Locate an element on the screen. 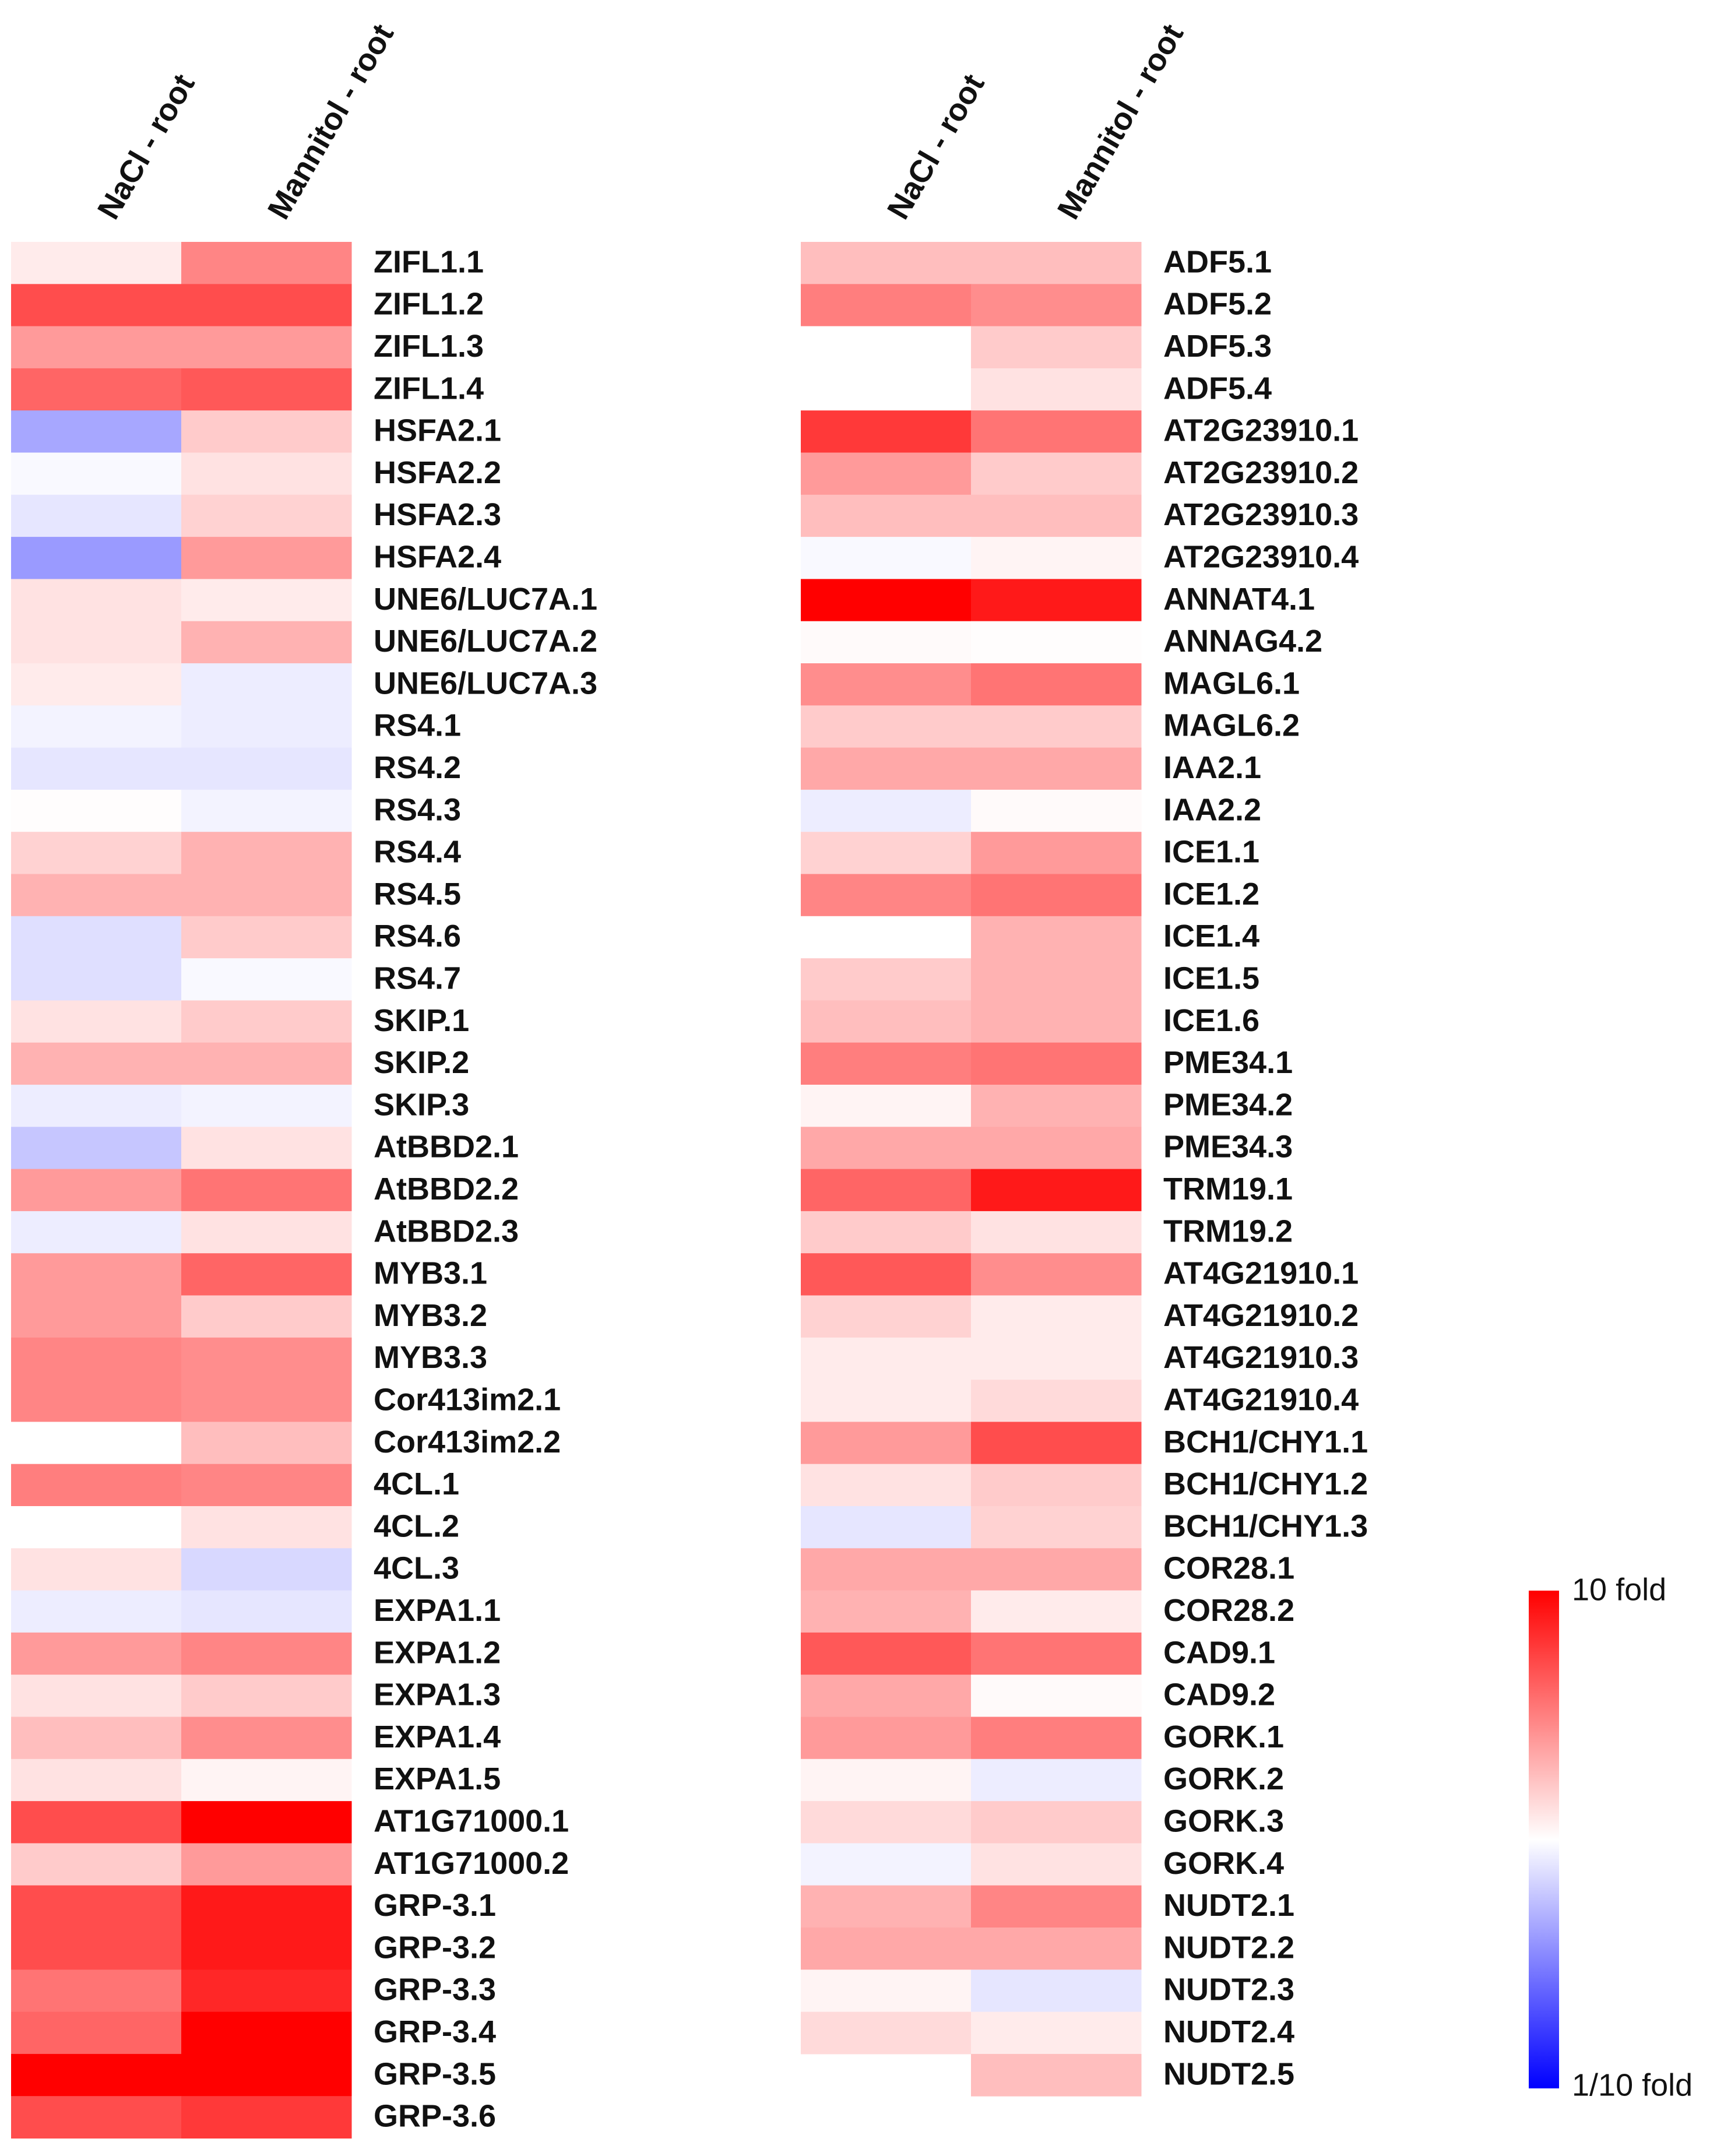  row-label: RS4.3 is located at coordinates (417, 809).